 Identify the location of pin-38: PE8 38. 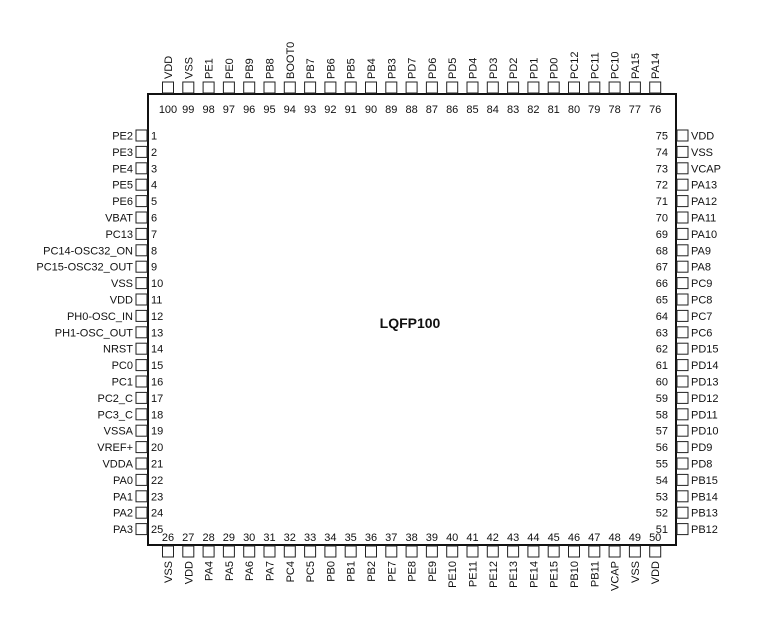
(411, 557).